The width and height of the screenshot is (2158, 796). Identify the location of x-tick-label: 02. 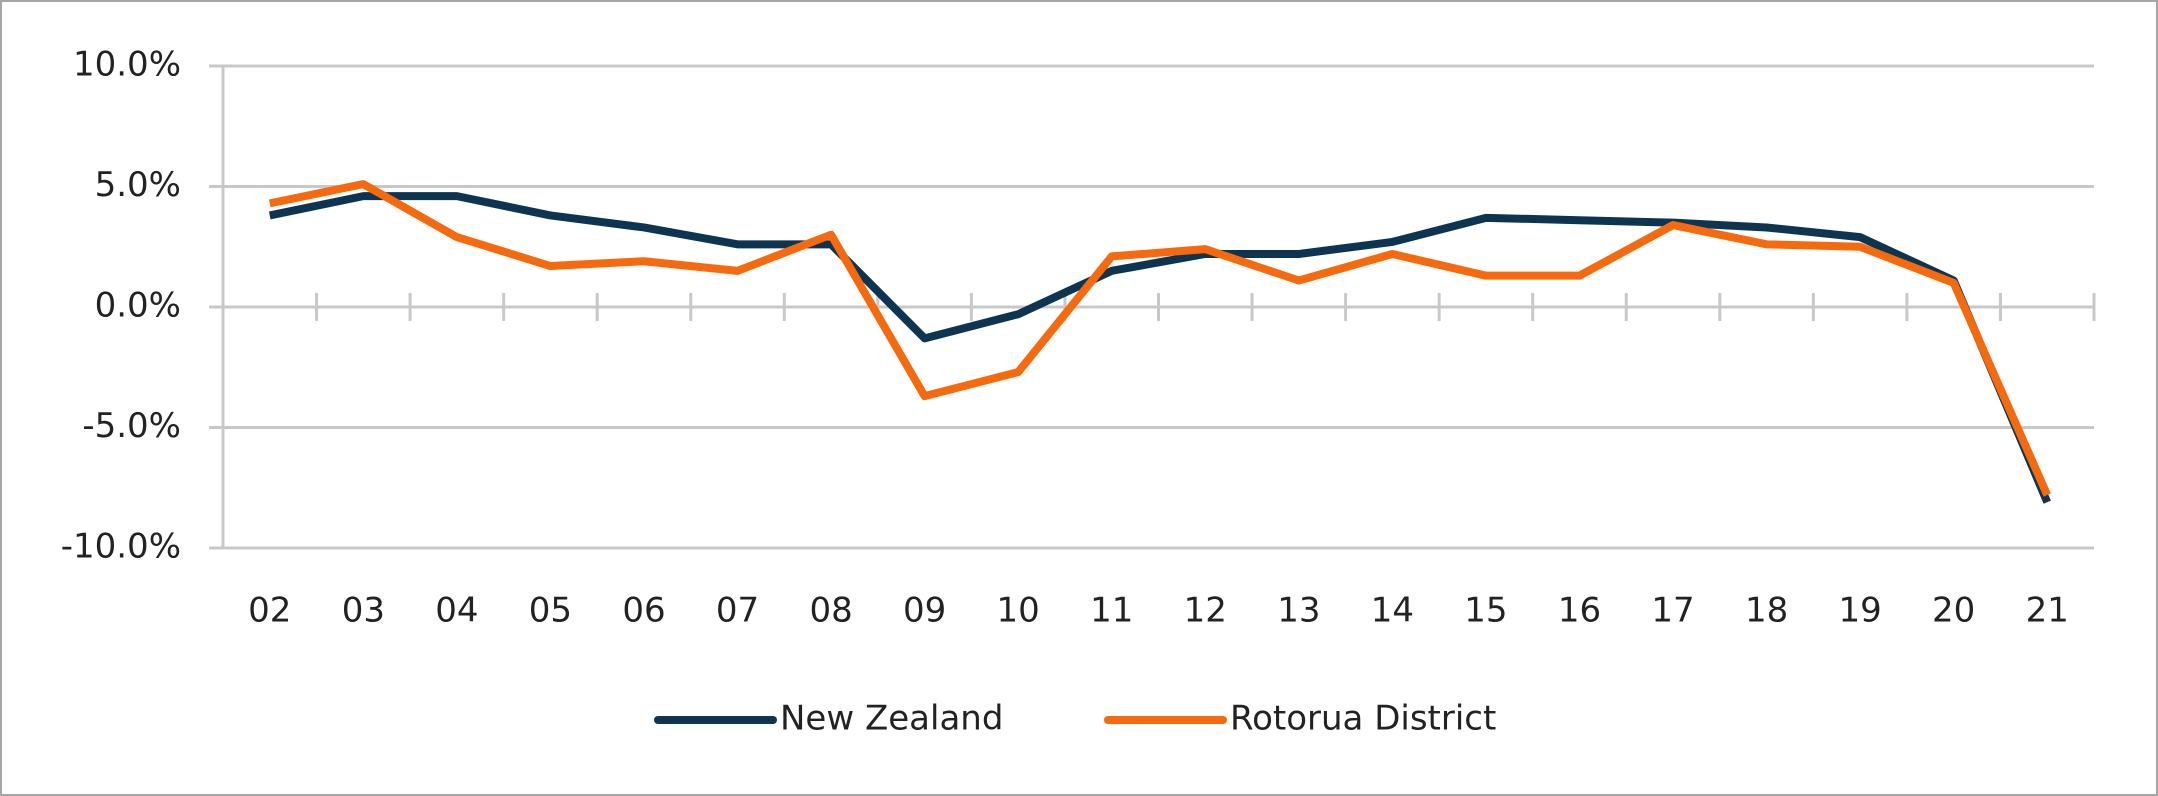
(269, 611).